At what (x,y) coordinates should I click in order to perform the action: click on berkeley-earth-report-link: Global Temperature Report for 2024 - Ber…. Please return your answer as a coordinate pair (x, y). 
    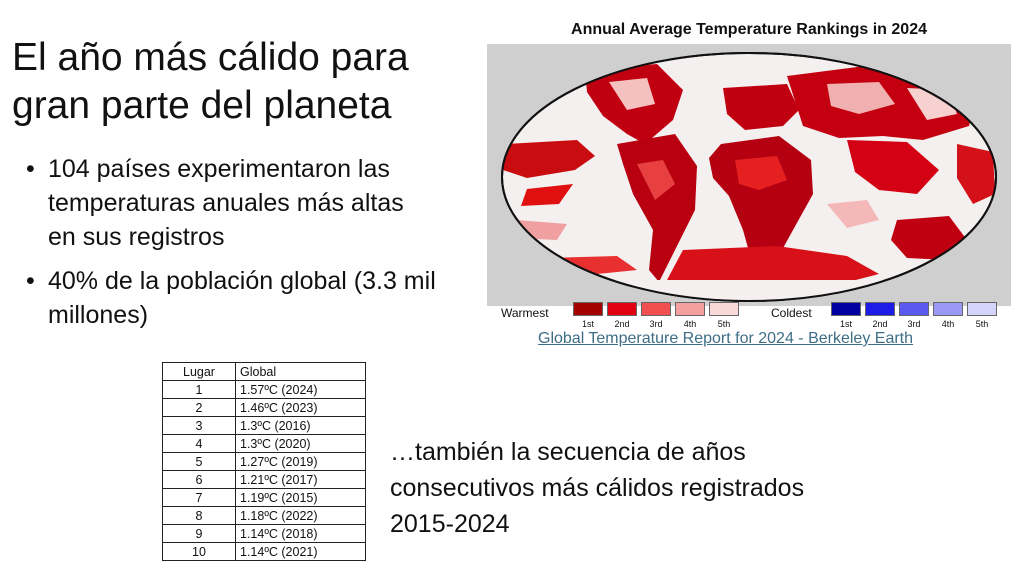
    Looking at the image, I should click on (726, 338).